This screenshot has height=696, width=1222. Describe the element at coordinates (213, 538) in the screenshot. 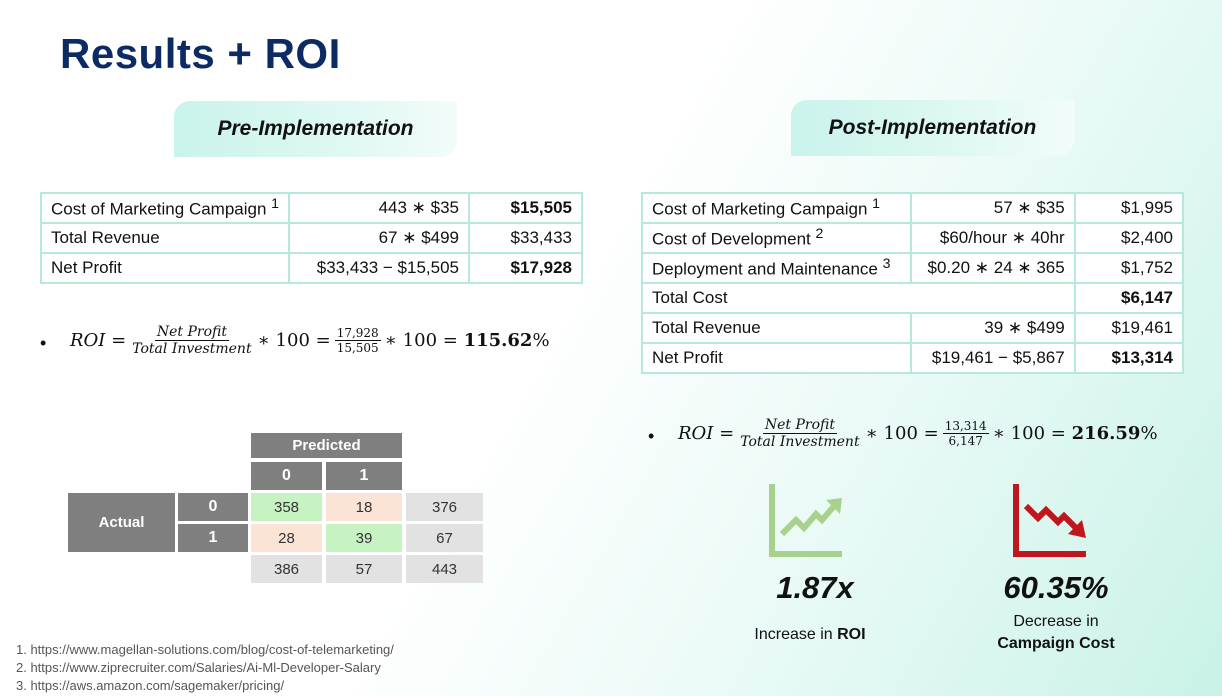

I see `actual-1-header: 1` at that location.